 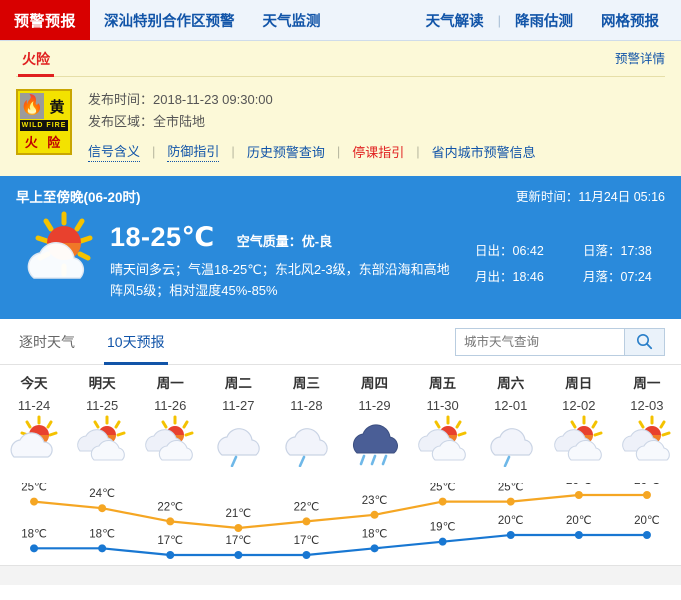 I want to click on sunrise-label: 日出：, so click(x=494, y=251).